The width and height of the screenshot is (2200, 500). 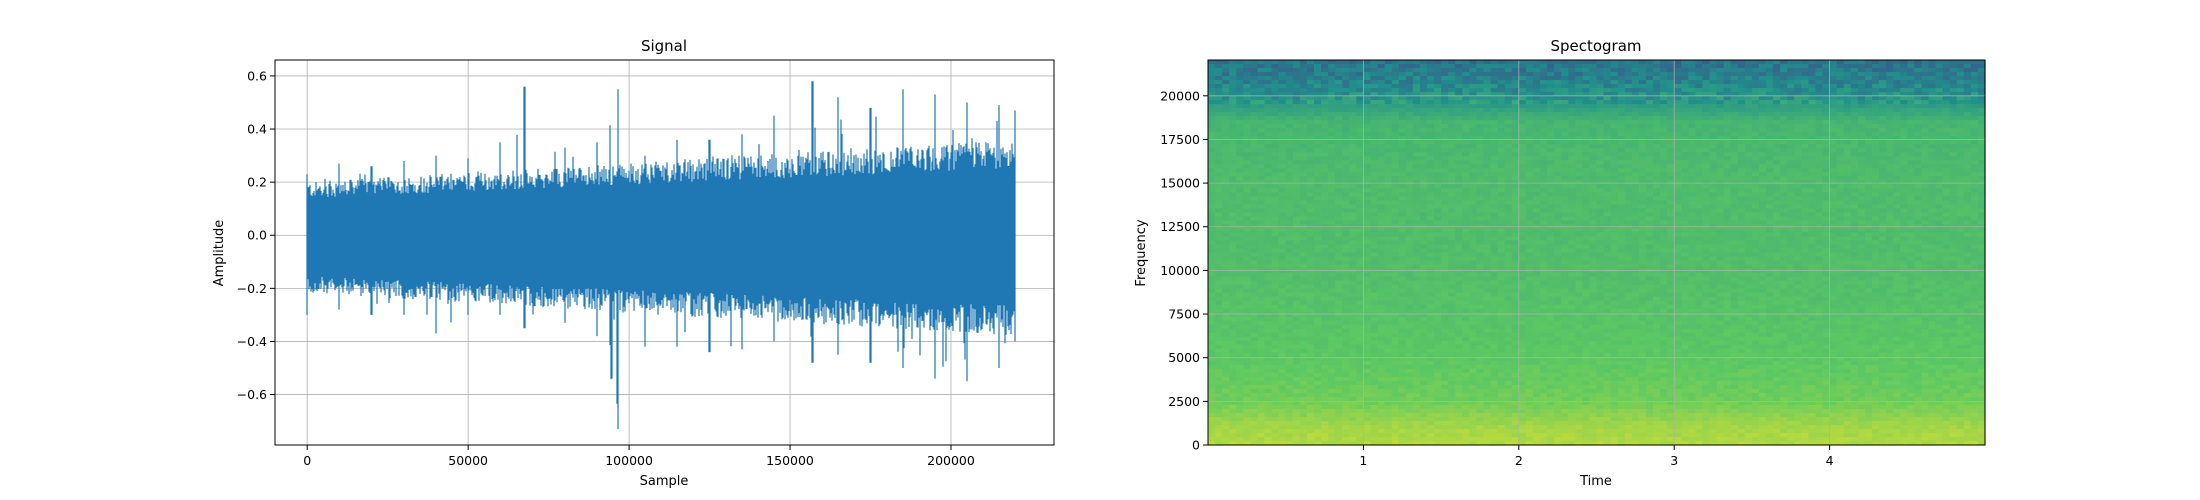 I want to click on signal-title: Signal, so click(x=664, y=46).